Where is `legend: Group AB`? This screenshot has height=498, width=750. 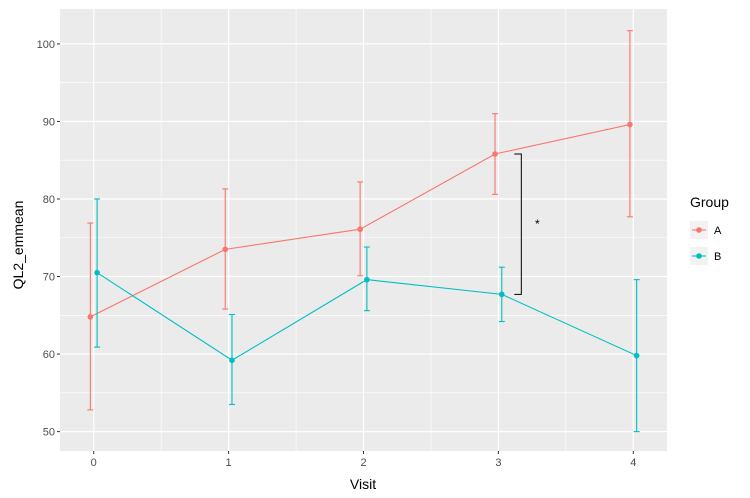
legend: Group AB is located at coordinates (709, 229).